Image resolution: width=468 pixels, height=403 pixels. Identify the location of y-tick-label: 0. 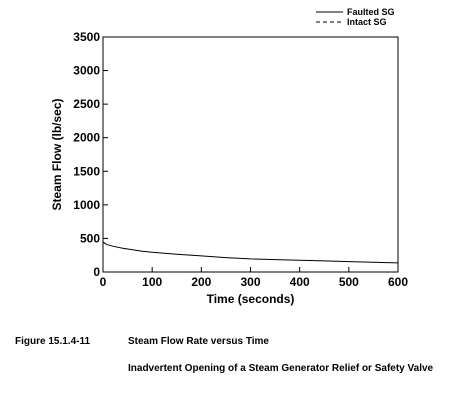
(96, 272).